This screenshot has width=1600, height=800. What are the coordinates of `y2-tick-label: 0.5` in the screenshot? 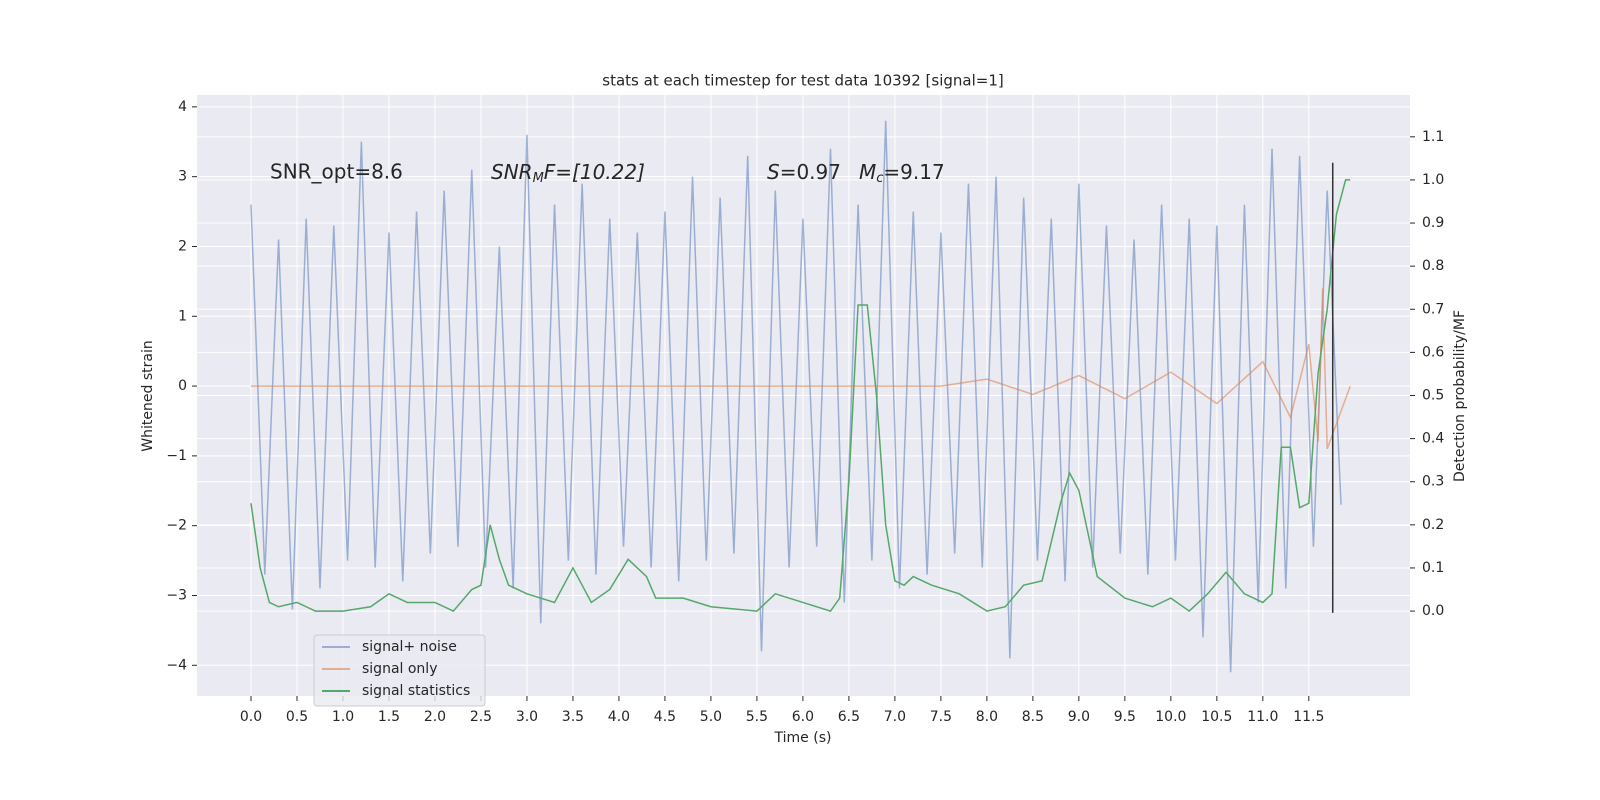 It's located at (1433, 396).